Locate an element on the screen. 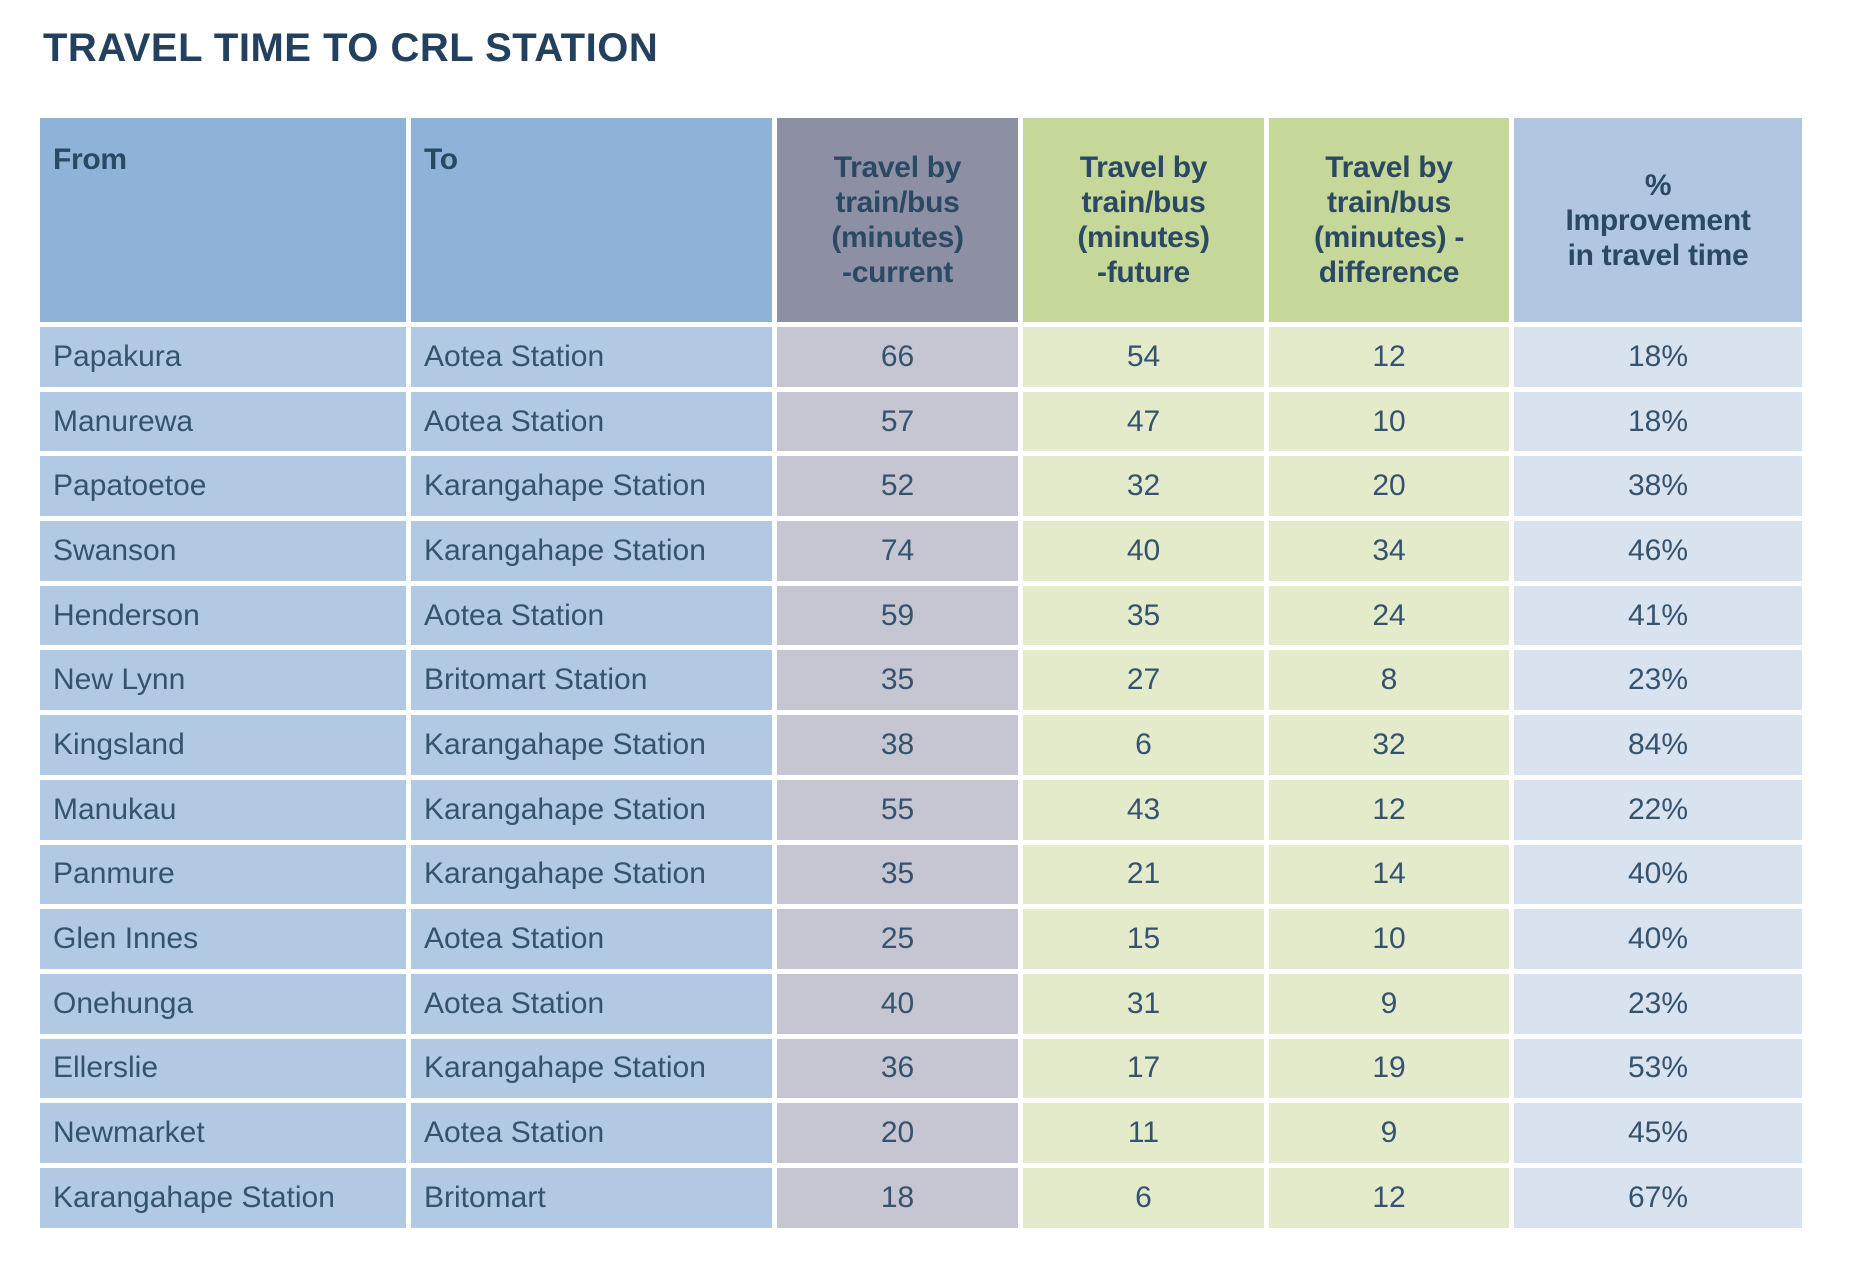 This screenshot has width=1850, height=1271. cell-future: 40 is located at coordinates (1143, 551).